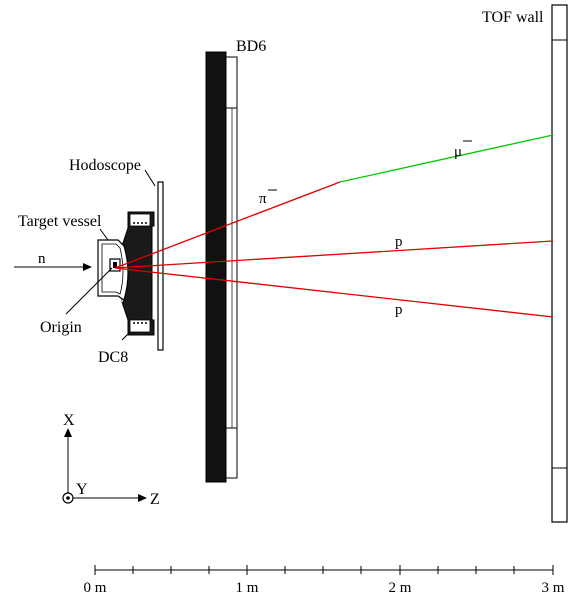 The image size is (580, 604). I want to click on tof-wall, so click(559, 263).